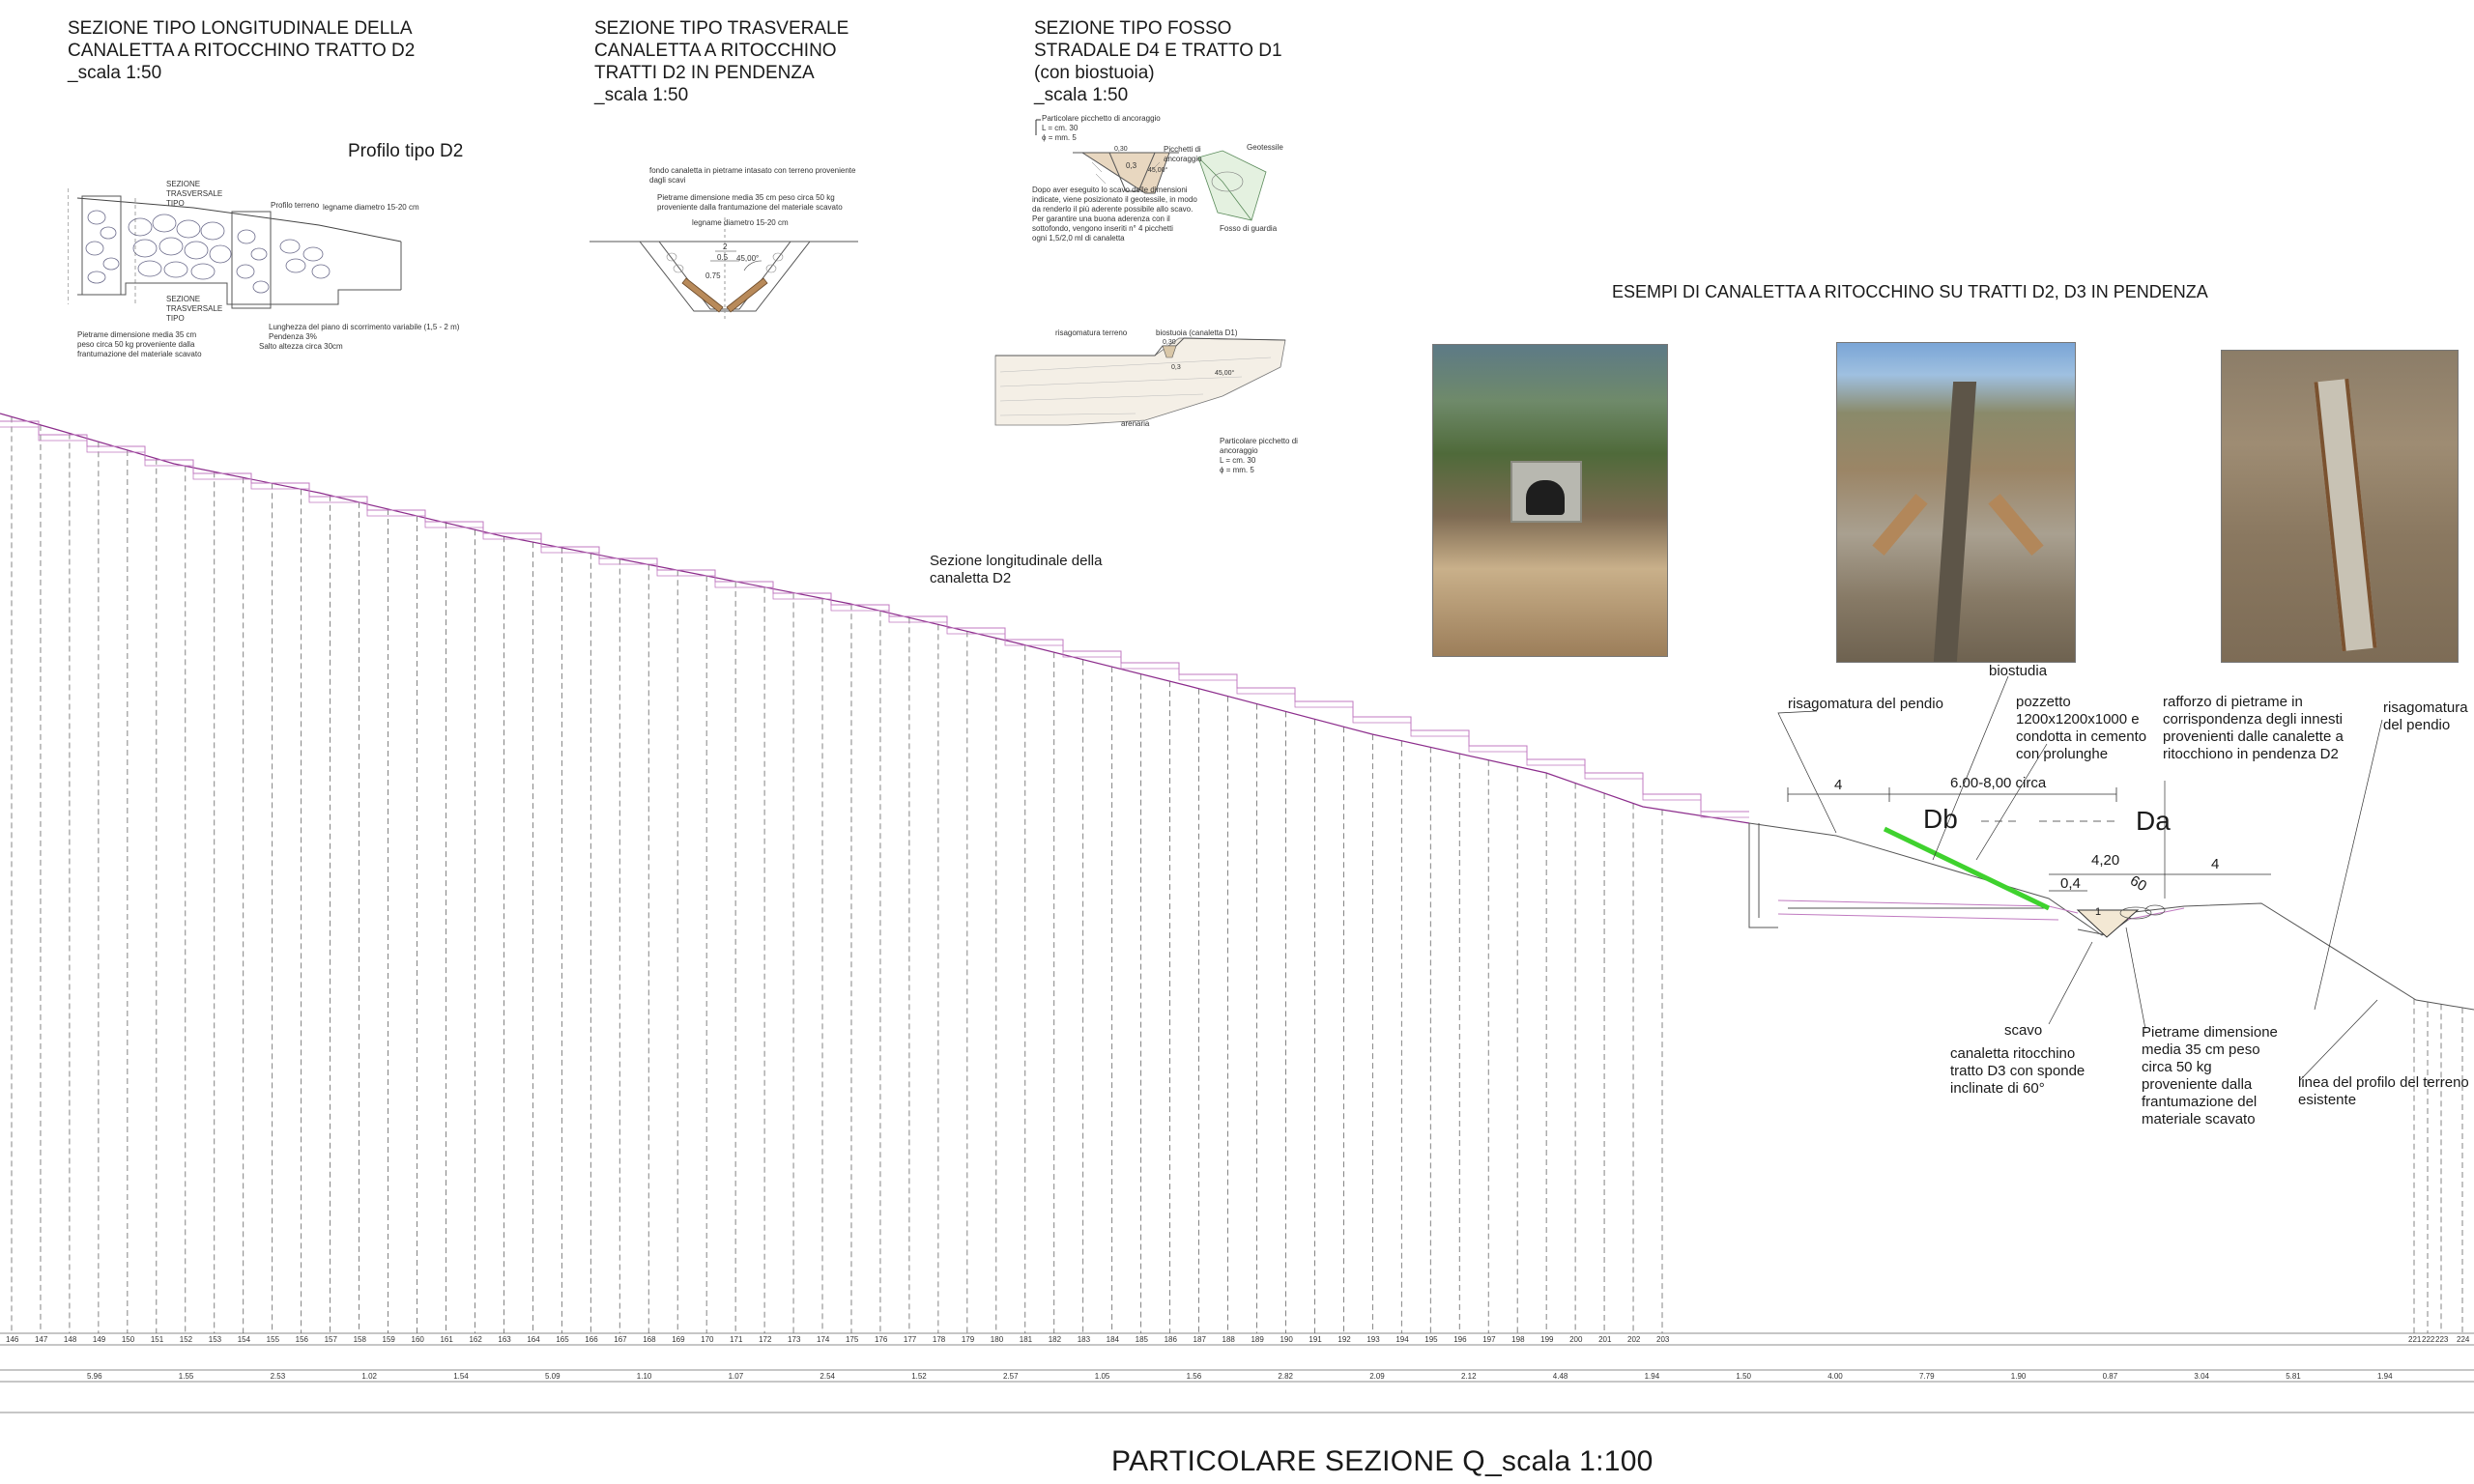  Describe the element at coordinates (2106, 861) in the screenshot. I see `dim-420: 4,20` at that location.